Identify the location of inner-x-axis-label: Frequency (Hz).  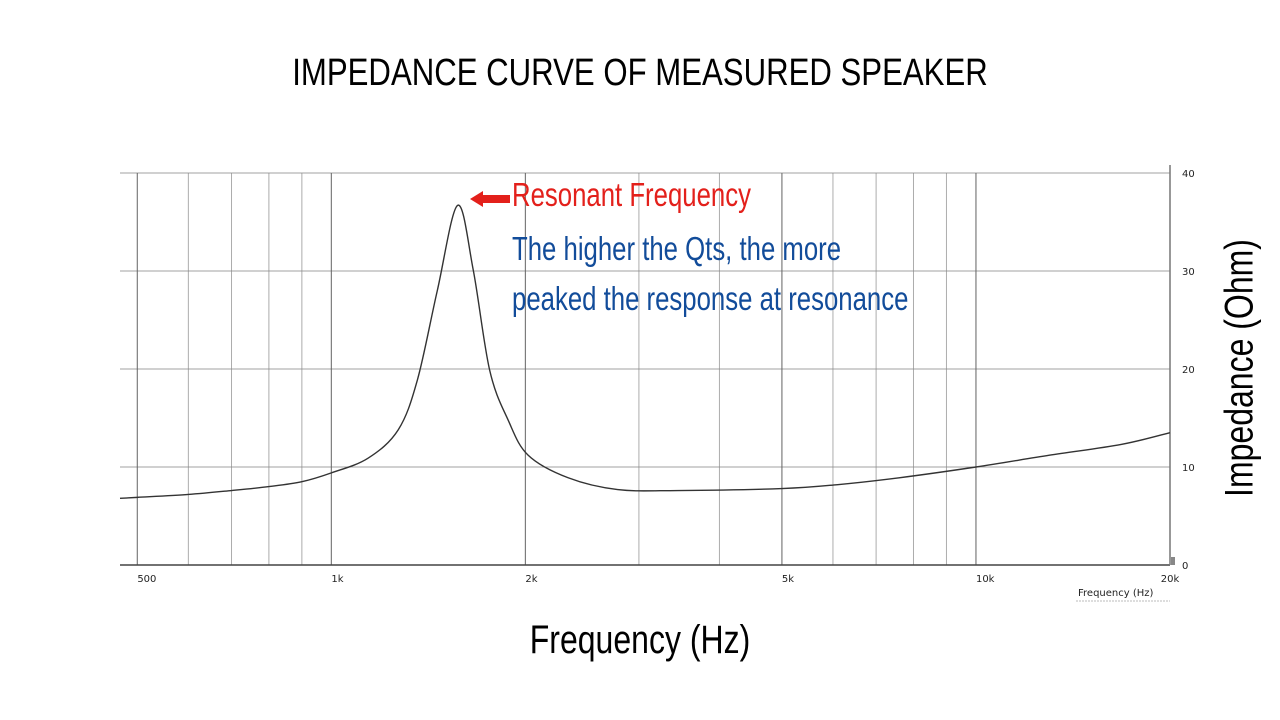
(1116, 593).